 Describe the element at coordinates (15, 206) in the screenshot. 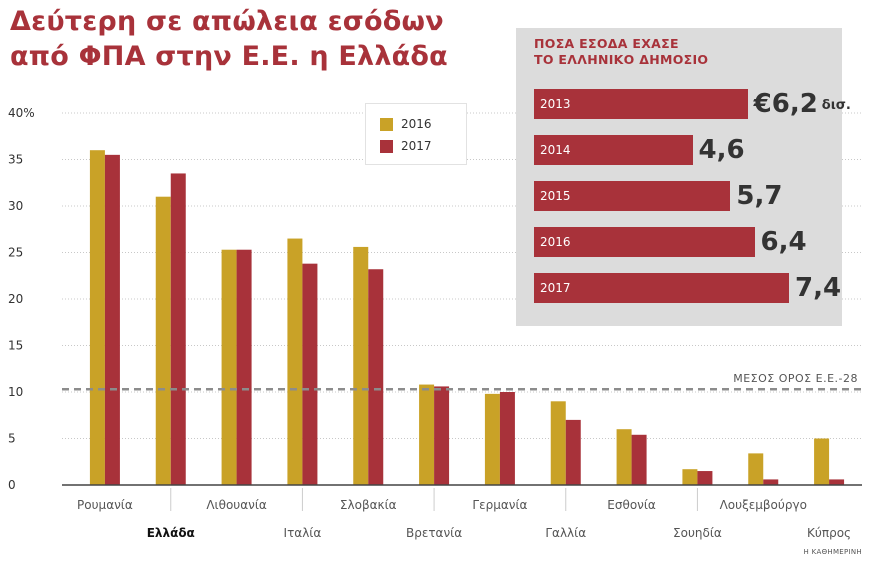

I see `y-tick-label: 30` at that location.